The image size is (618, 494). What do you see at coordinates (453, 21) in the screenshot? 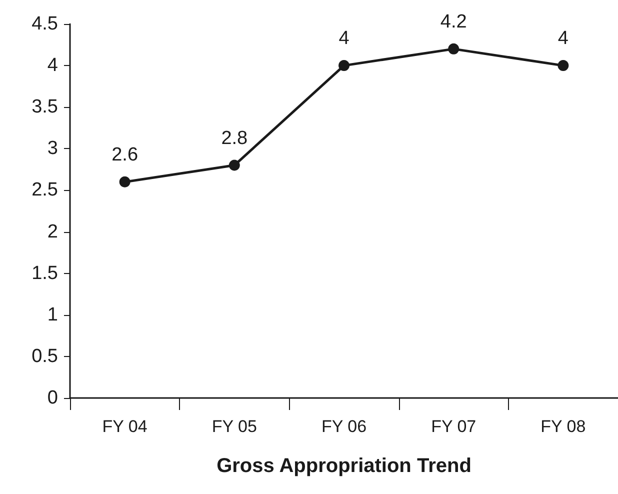
I see `data-label: 4.2` at bounding box center [453, 21].